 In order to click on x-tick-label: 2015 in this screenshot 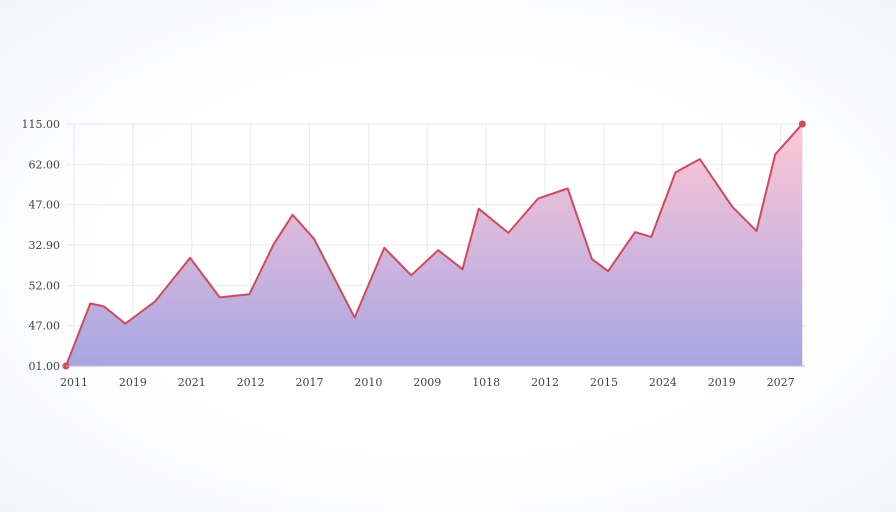, I will do `click(604, 382)`.